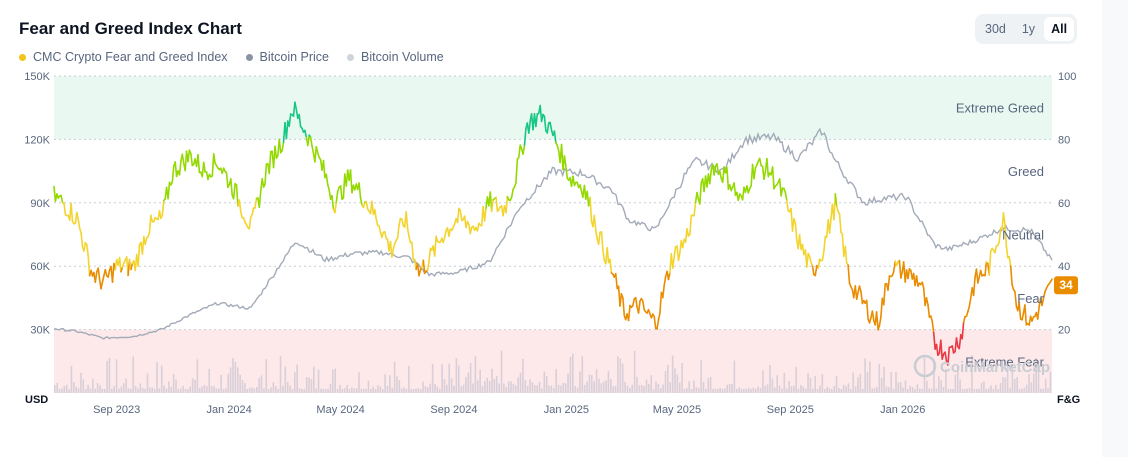  I want to click on current-value-badge, so click(1066, 285).